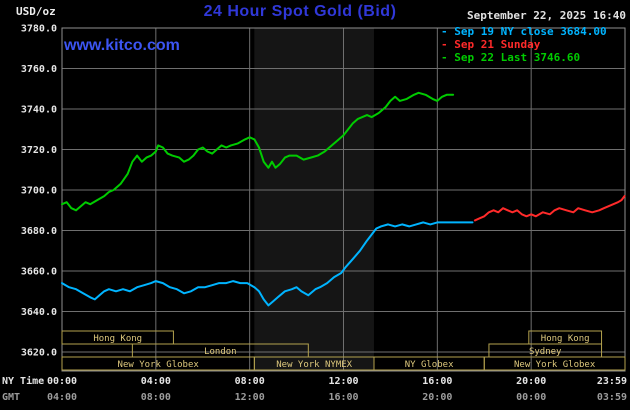 The image size is (630, 410). I want to click on y-axis-label: 3780.0, so click(39, 29).